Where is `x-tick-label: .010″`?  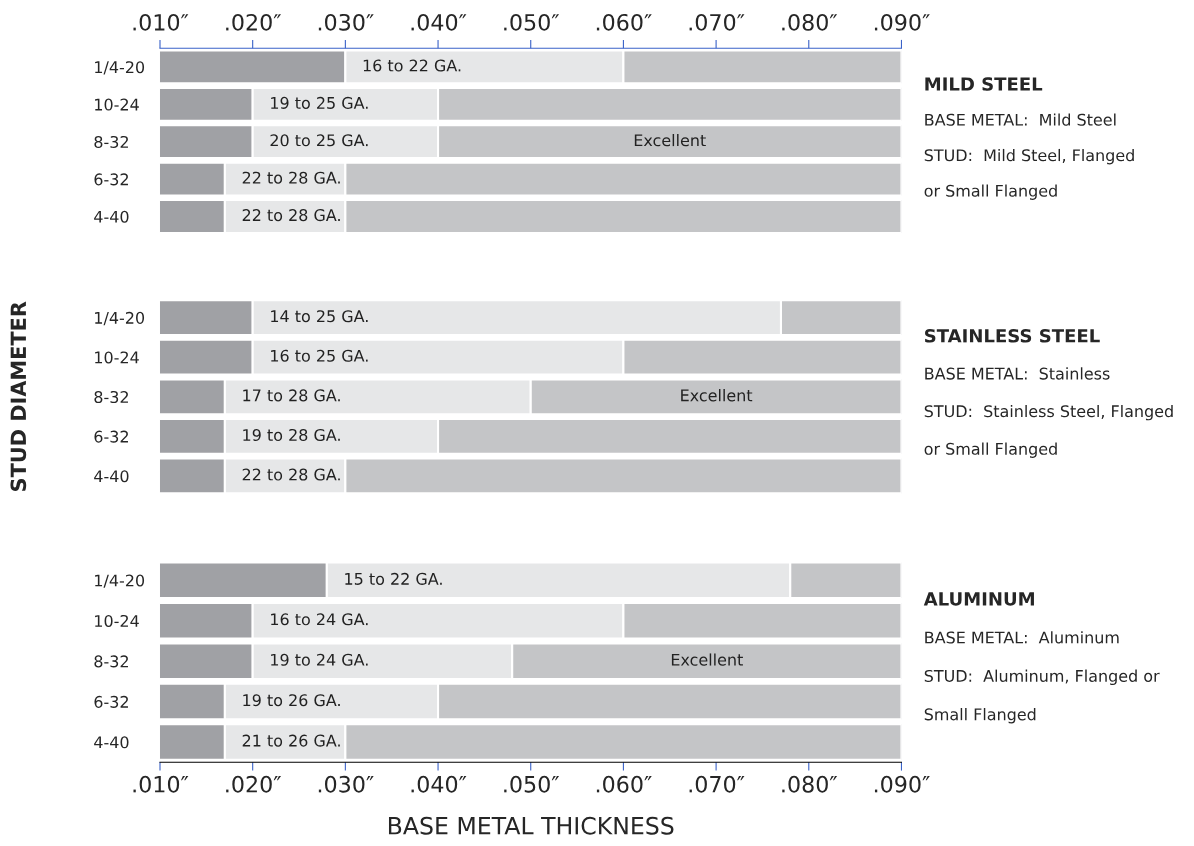 x-tick-label: .010″ is located at coordinates (161, 784).